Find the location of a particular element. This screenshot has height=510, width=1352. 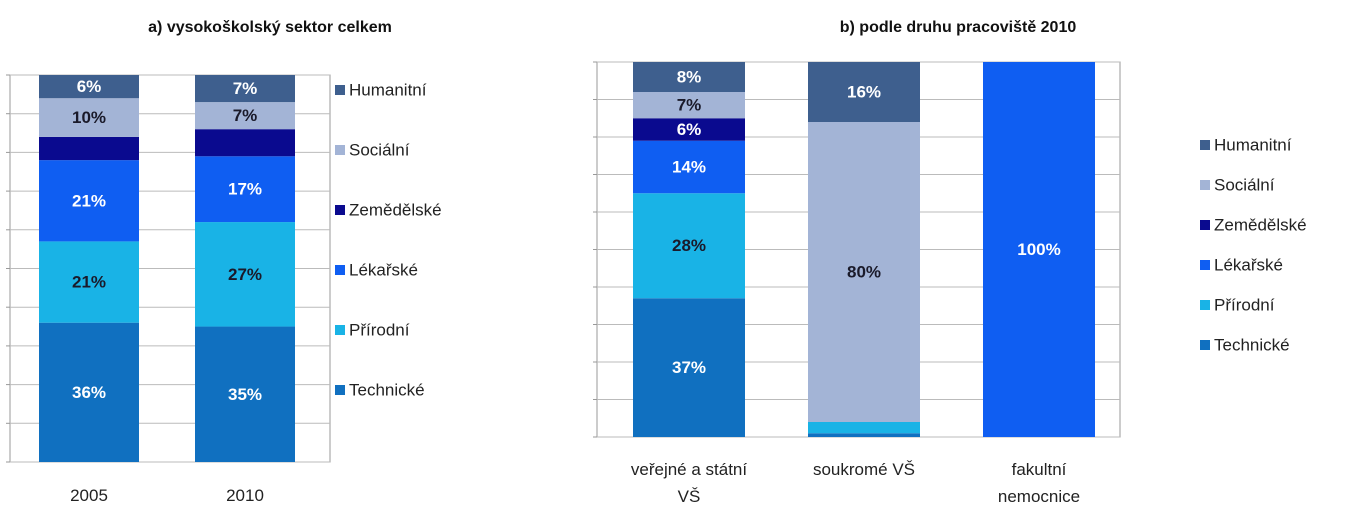

data-label: 14% is located at coordinates (689, 166).